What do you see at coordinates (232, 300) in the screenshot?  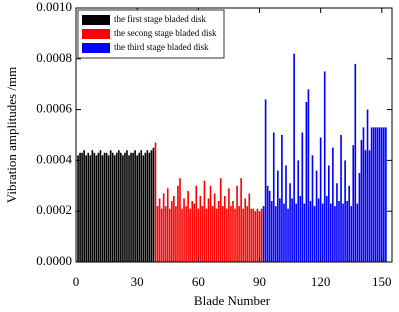 I see `x-axis-label: Blade Number` at bounding box center [232, 300].